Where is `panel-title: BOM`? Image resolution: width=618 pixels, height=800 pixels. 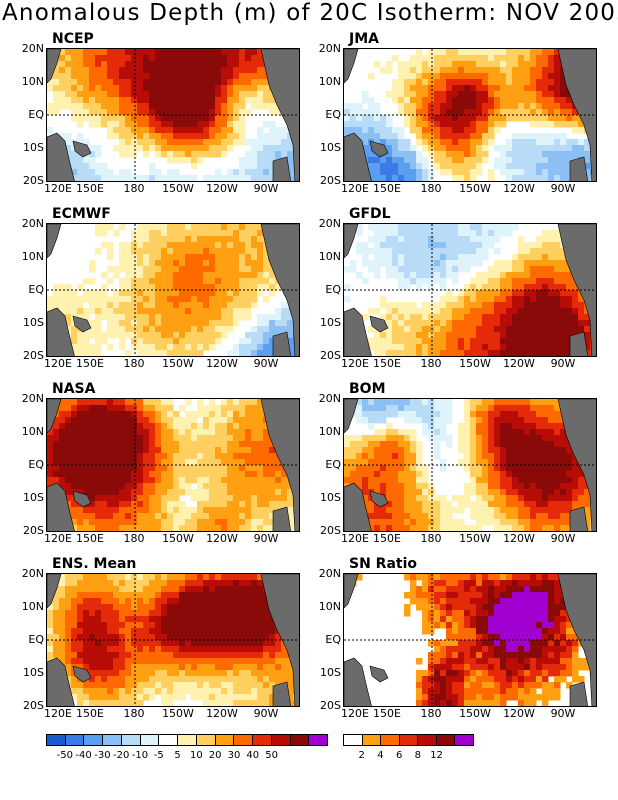
panel-title: BOM is located at coordinates (367, 389).